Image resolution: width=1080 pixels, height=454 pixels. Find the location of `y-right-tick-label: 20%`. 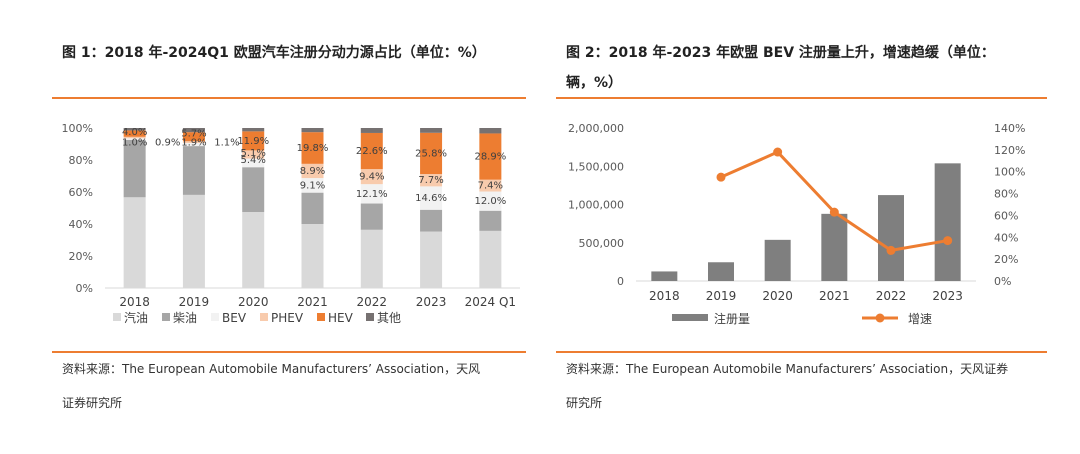

y-right-tick-label: 20% is located at coordinates (1006, 259).